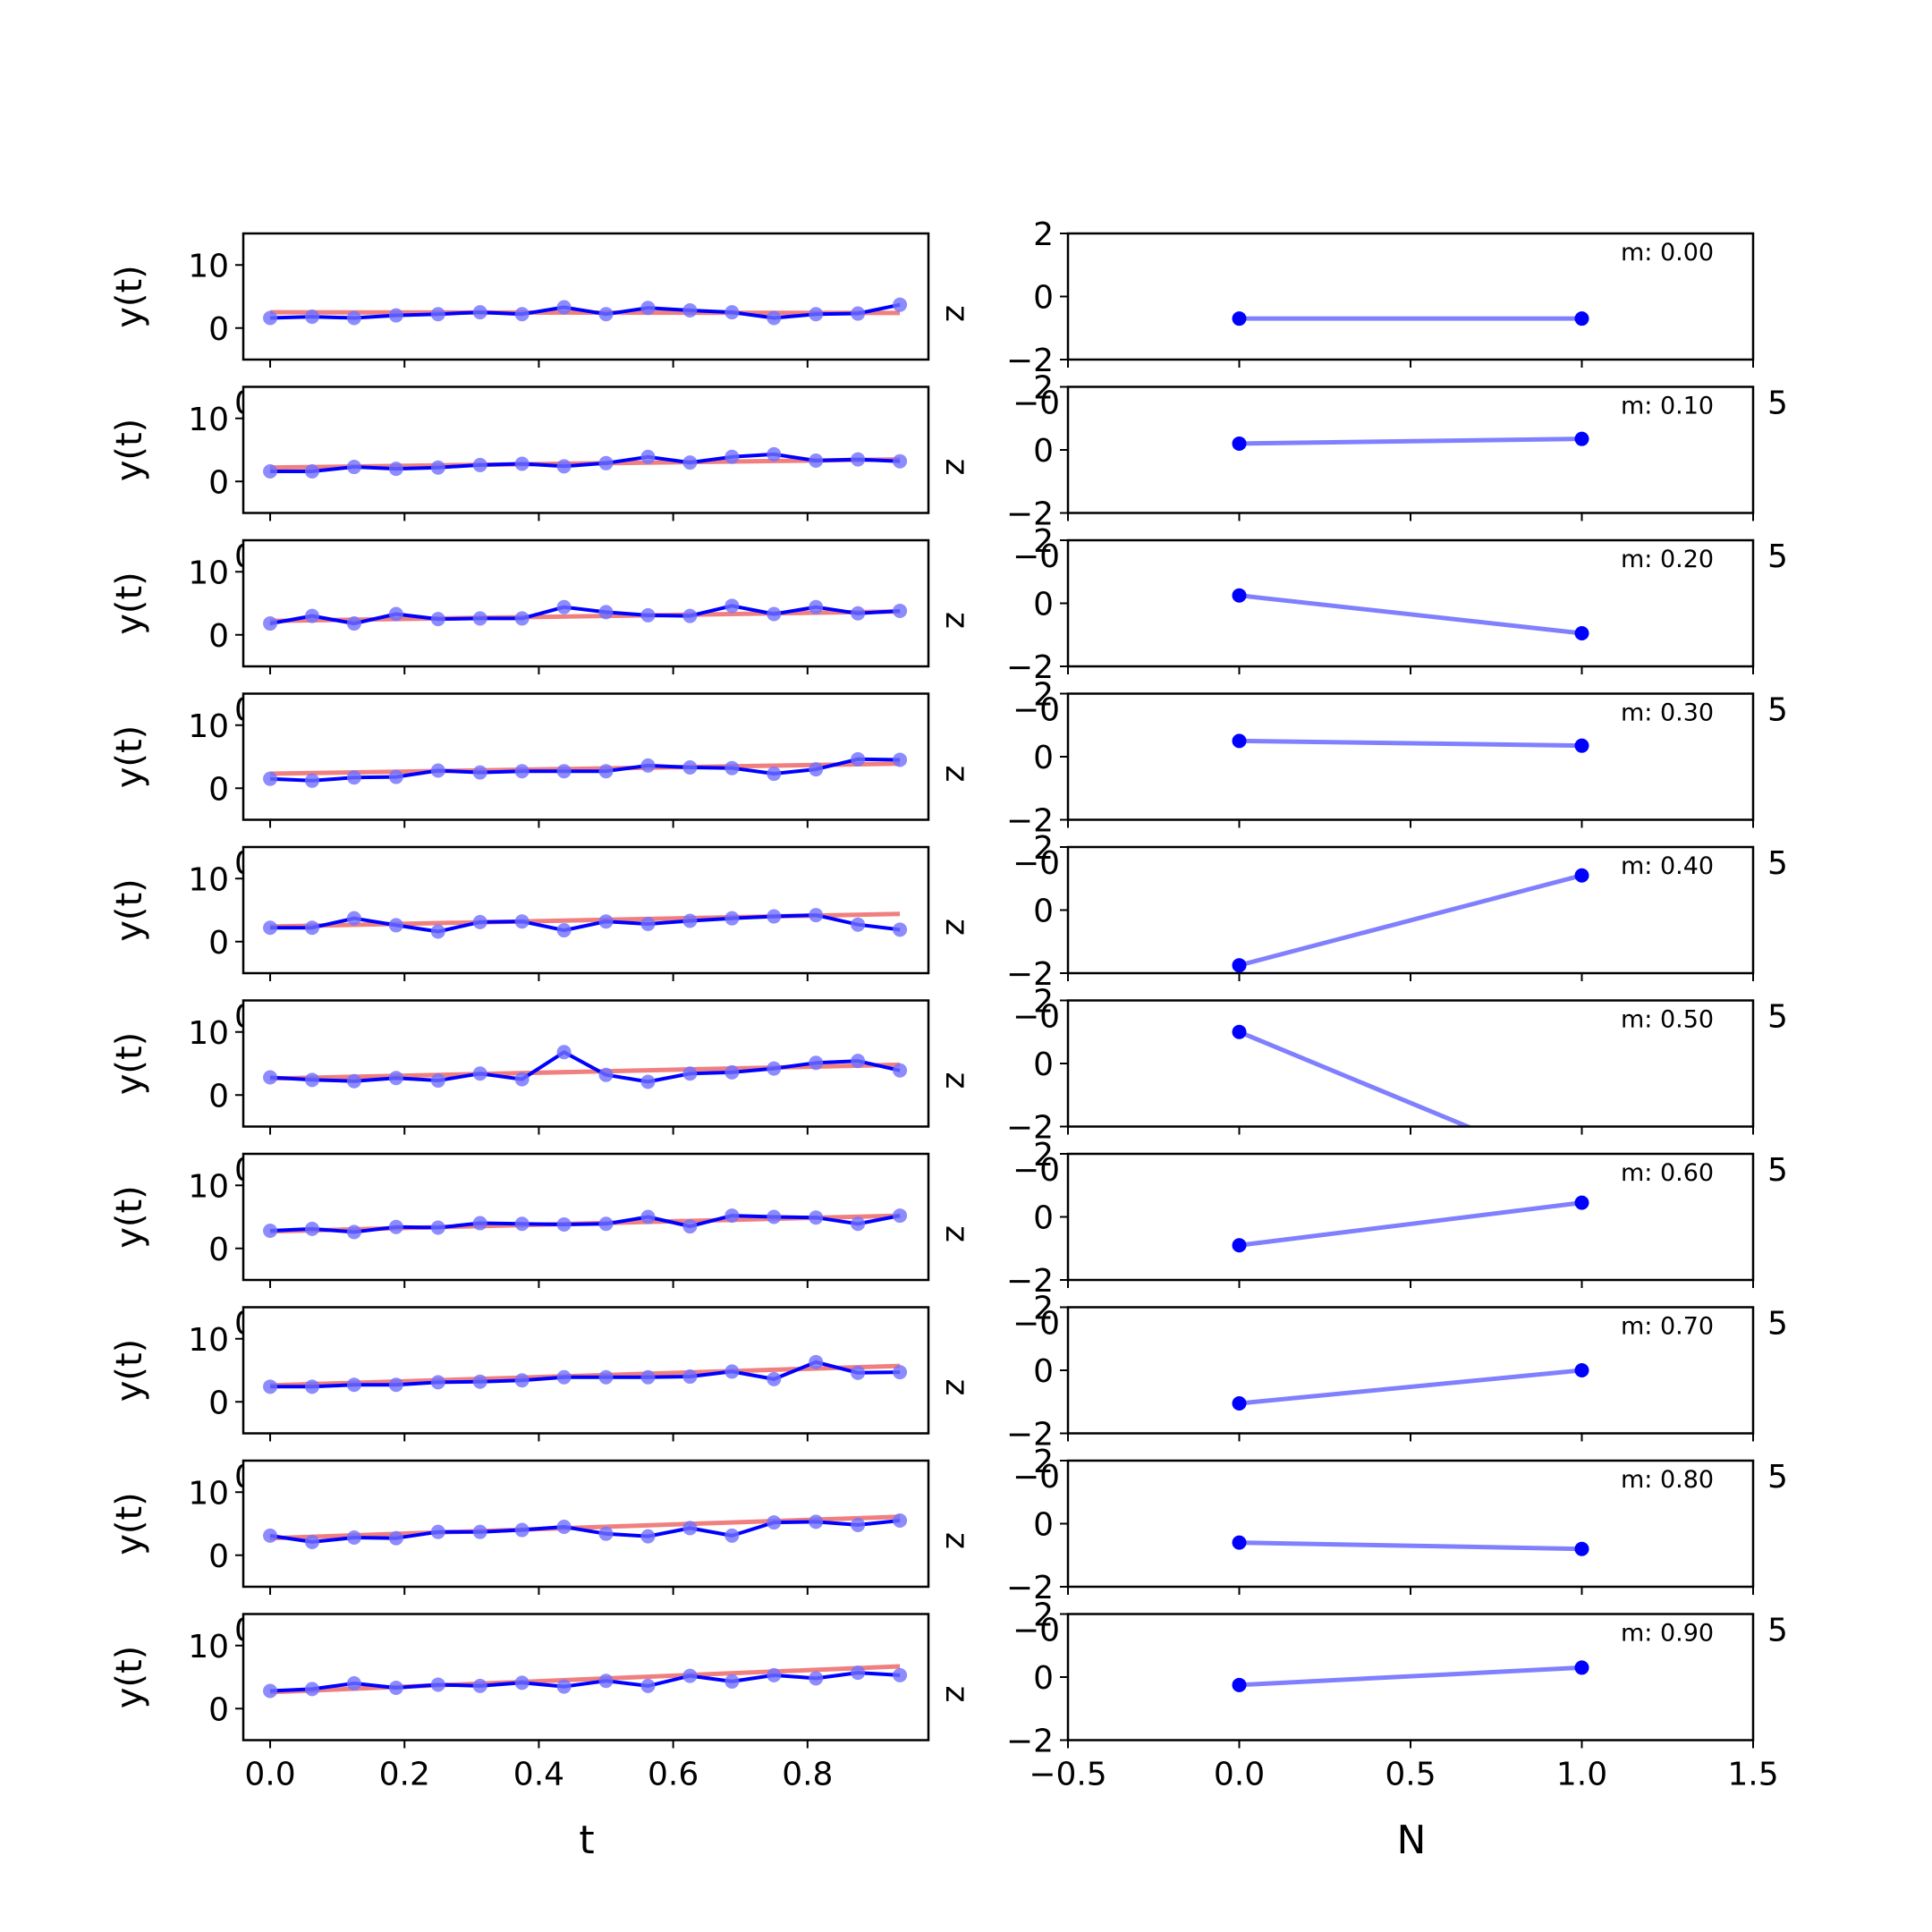  What do you see at coordinates (1392, 1695) in the screenshot?
I see `right-subplot: −2 0 2 −0.5 0.0 0.5 1.0 1.5 m: 0.90` at bounding box center [1392, 1695].